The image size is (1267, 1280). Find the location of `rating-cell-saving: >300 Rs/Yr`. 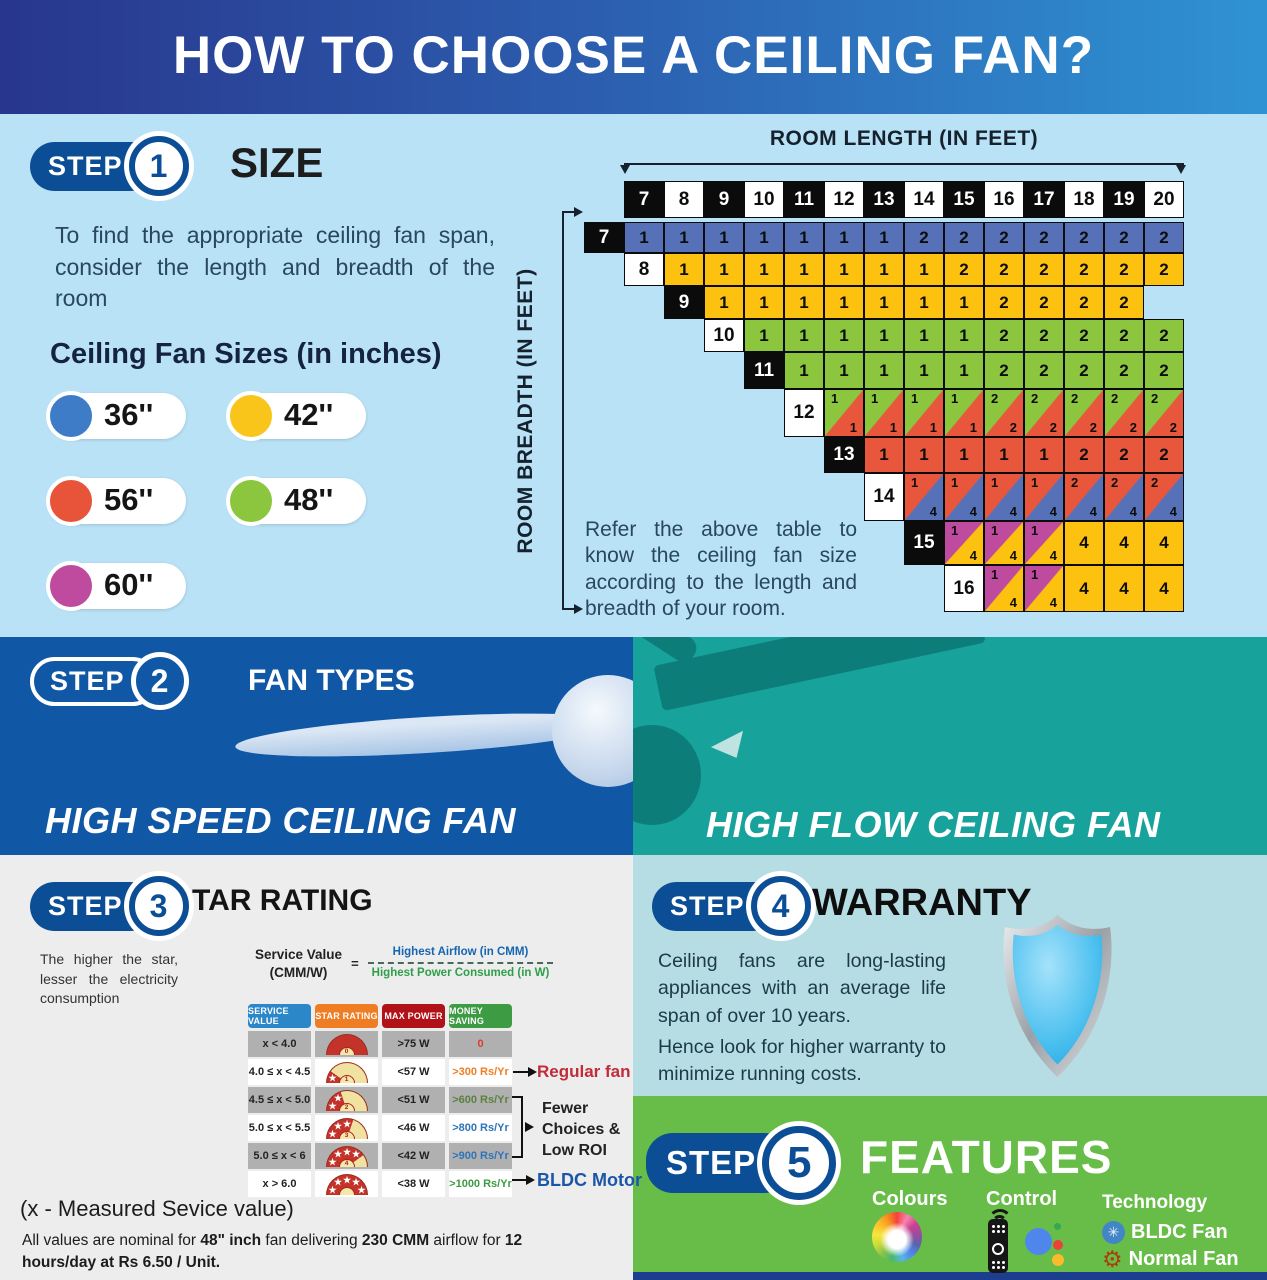

rating-cell-saving: >300 Rs/Yr is located at coordinates (480, 1072).